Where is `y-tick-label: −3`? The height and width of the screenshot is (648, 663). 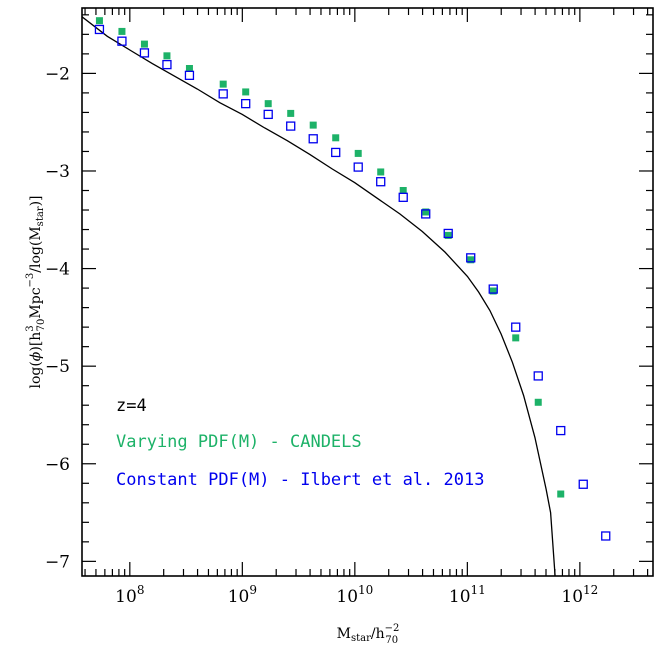 y-tick-label: −3 is located at coordinates (57, 172).